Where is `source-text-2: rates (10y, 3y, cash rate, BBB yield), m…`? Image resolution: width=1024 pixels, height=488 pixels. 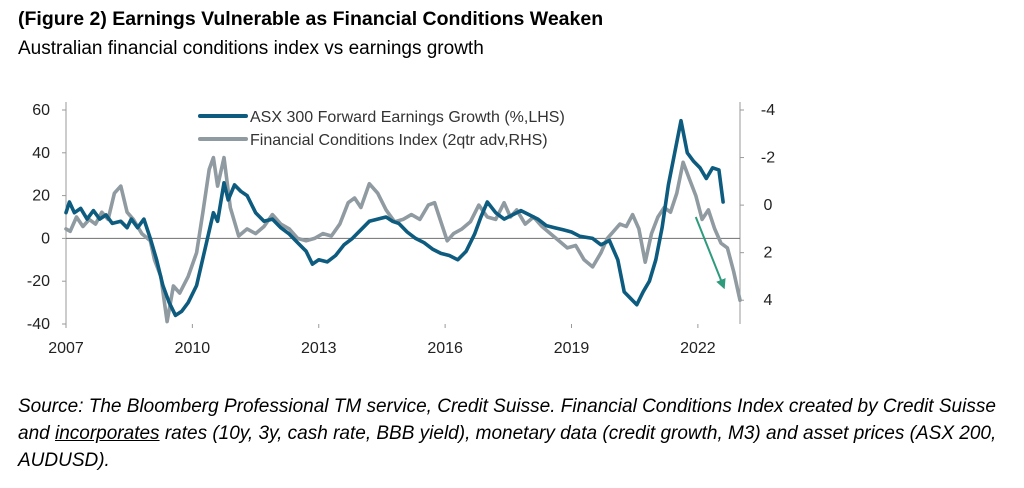
source-text-2: rates (10y, 3y, cash rate, BBB yield), m… is located at coordinates (507, 447).